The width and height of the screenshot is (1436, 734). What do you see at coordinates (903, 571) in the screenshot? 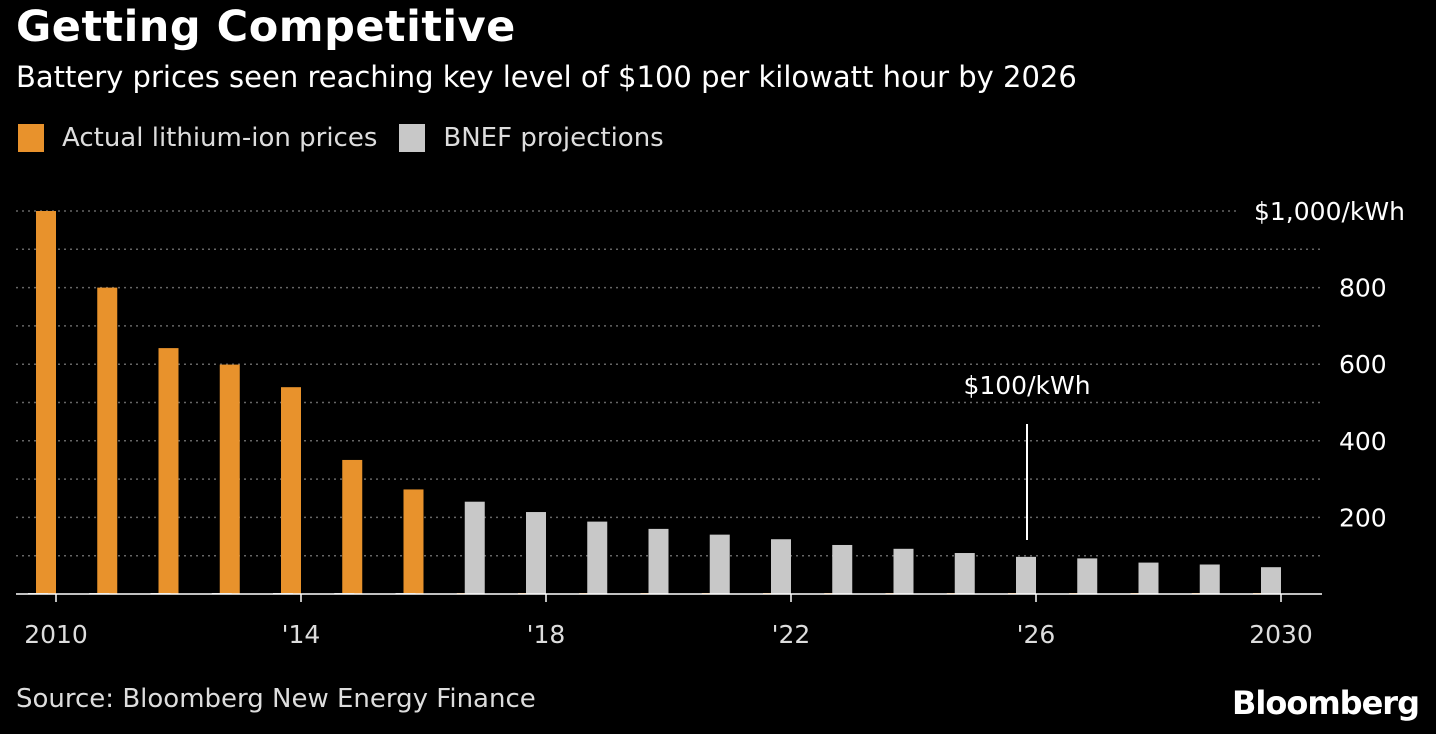
I see `bar-projection-2024` at bounding box center [903, 571].